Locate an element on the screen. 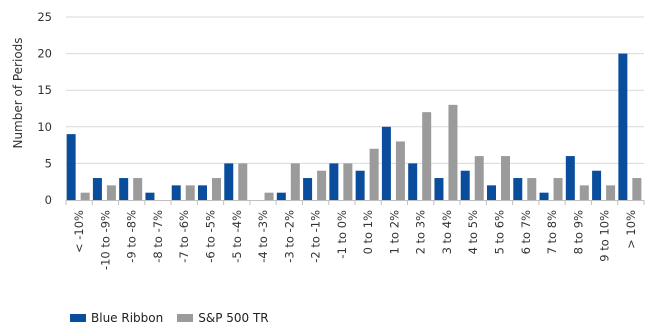 This screenshot has height=329, width=651. x-tick-label: 5 to 6% is located at coordinates (500, 232).